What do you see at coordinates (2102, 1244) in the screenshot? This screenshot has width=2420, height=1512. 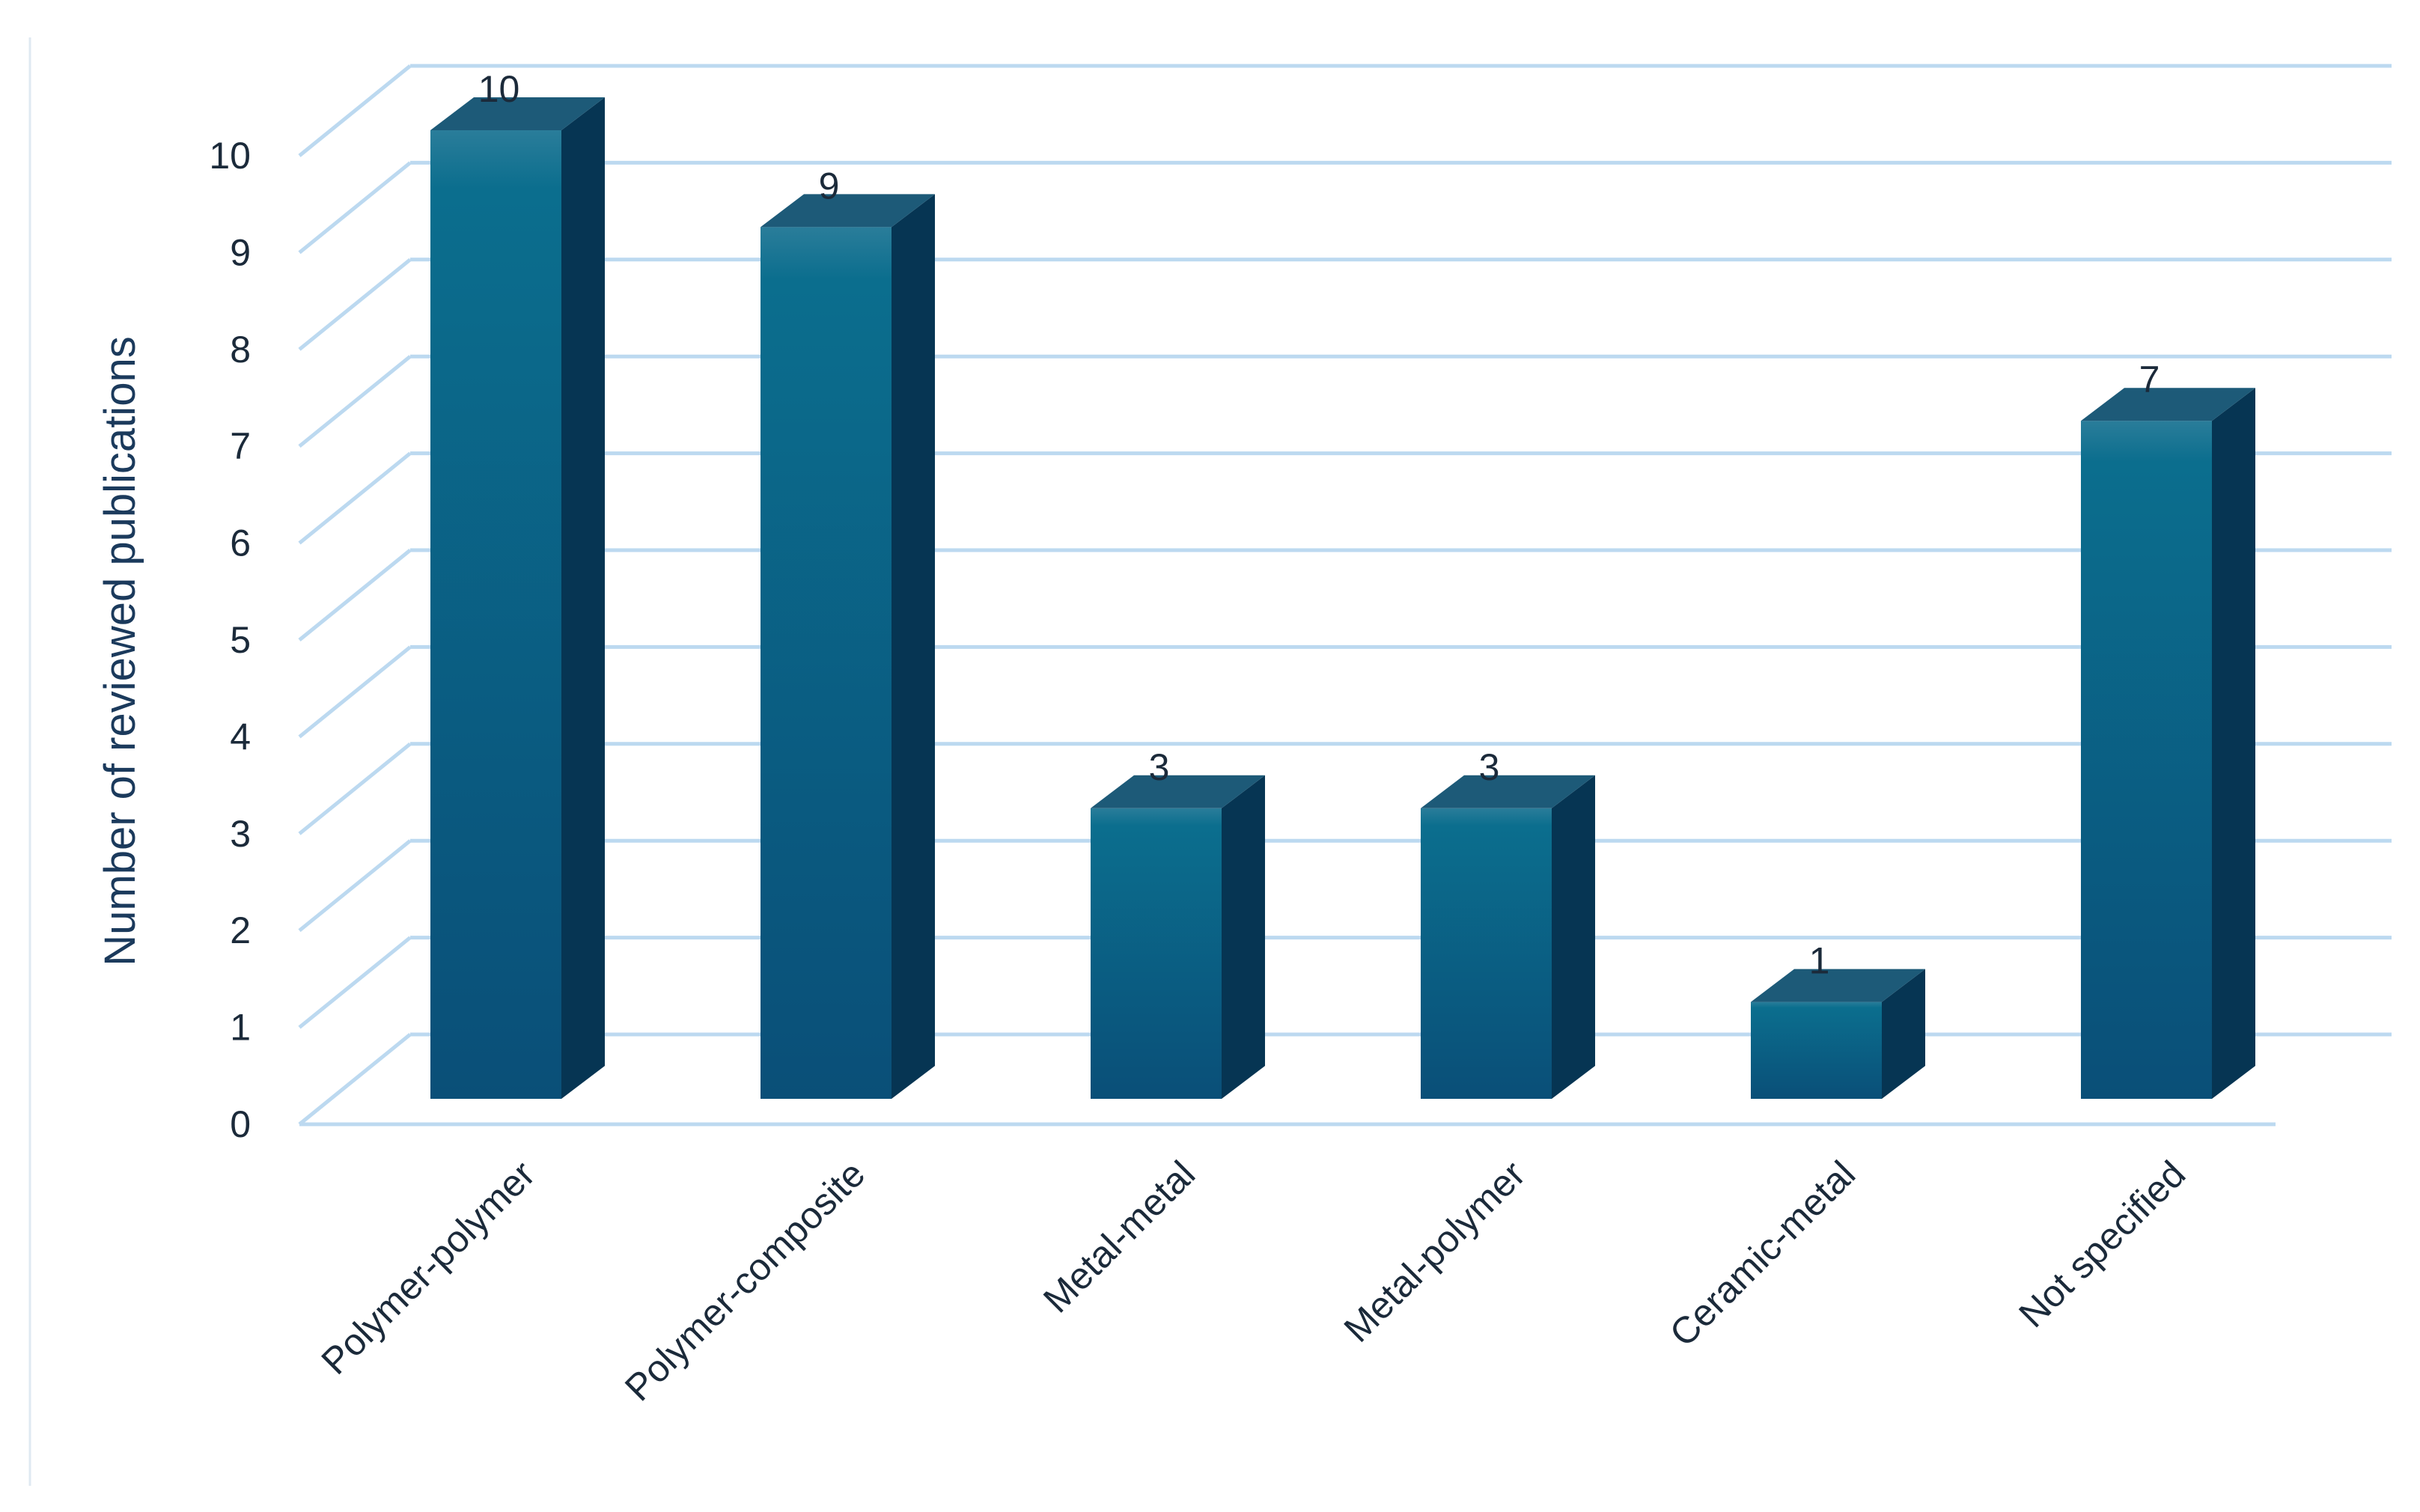 I see `x-category-label: Not specified` at bounding box center [2102, 1244].